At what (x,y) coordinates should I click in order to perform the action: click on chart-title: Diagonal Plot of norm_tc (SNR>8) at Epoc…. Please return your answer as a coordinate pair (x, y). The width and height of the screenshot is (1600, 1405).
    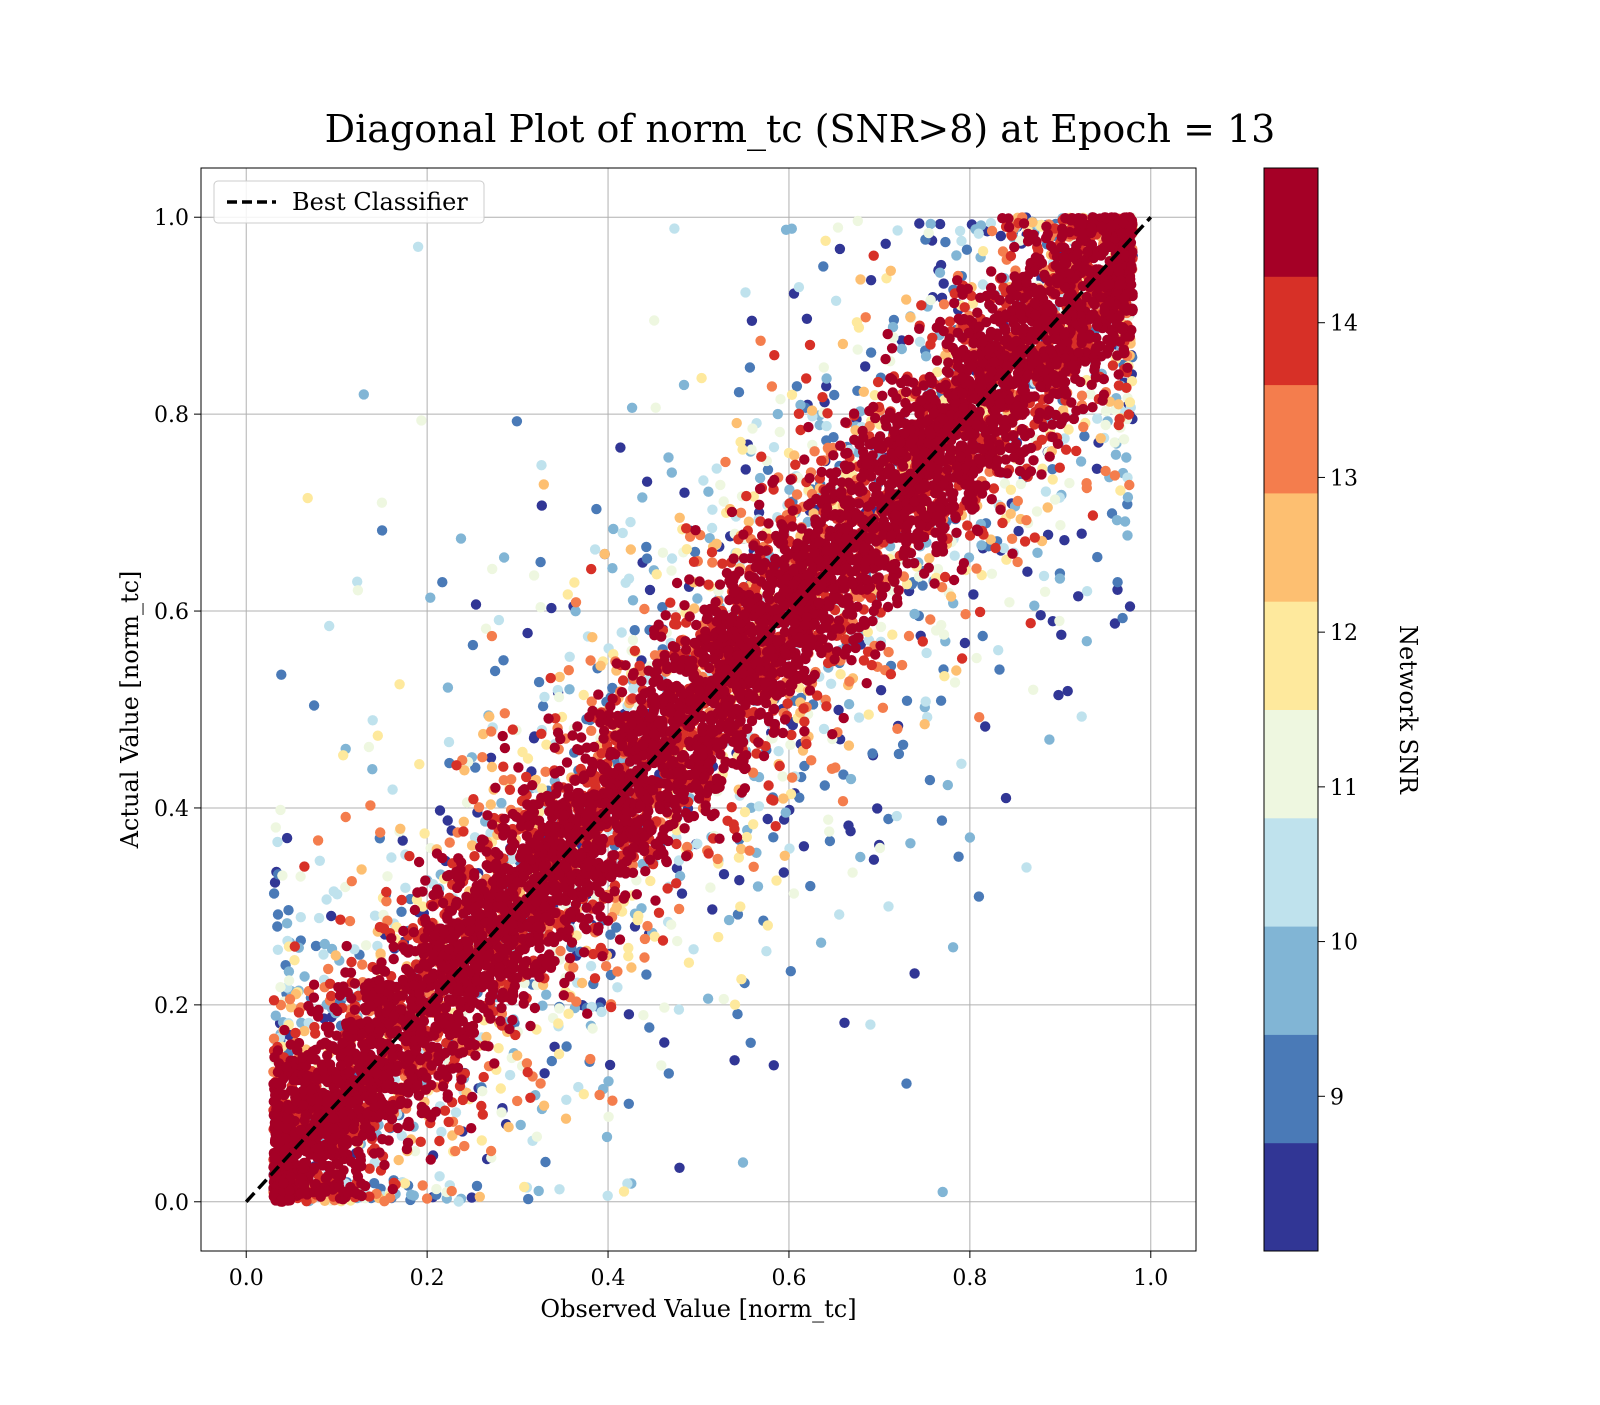
    Looking at the image, I should click on (800, 129).